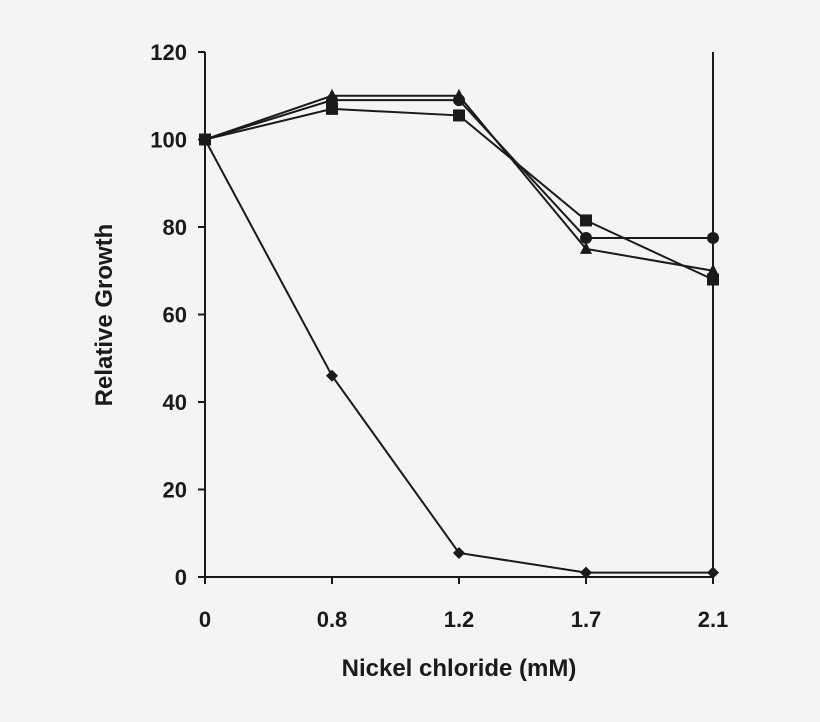 This screenshot has width=820, height=722. Describe the element at coordinates (459, 619) in the screenshot. I see `x-tick-label: 1.2` at that location.